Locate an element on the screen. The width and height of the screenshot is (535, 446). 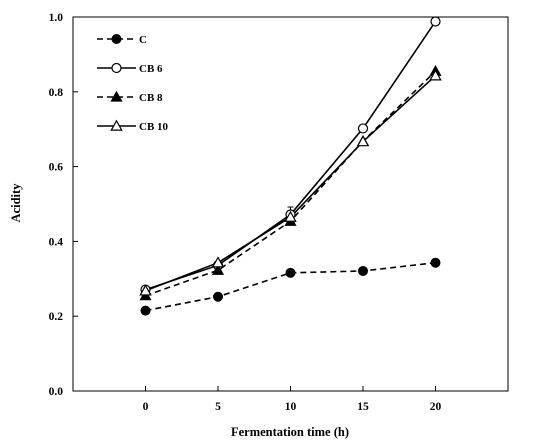
y-tick-label: 0.0 is located at coordinates (56, 392).